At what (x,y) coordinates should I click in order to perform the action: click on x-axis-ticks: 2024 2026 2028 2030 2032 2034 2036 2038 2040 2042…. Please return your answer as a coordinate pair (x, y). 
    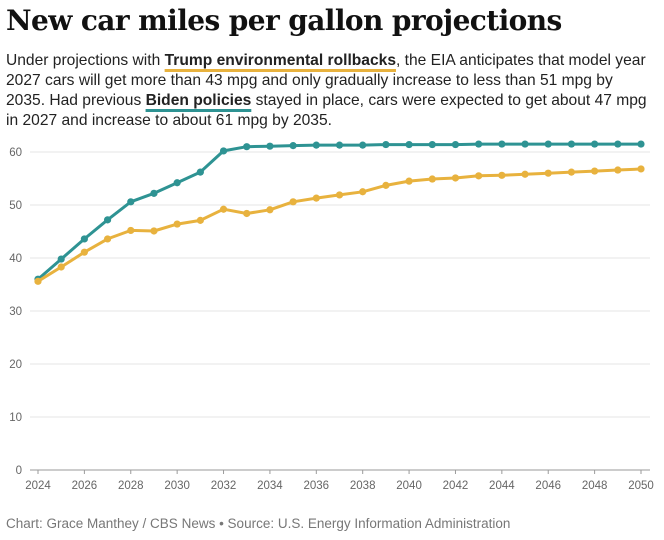
    Looking at the image, I should click on (339, 481).